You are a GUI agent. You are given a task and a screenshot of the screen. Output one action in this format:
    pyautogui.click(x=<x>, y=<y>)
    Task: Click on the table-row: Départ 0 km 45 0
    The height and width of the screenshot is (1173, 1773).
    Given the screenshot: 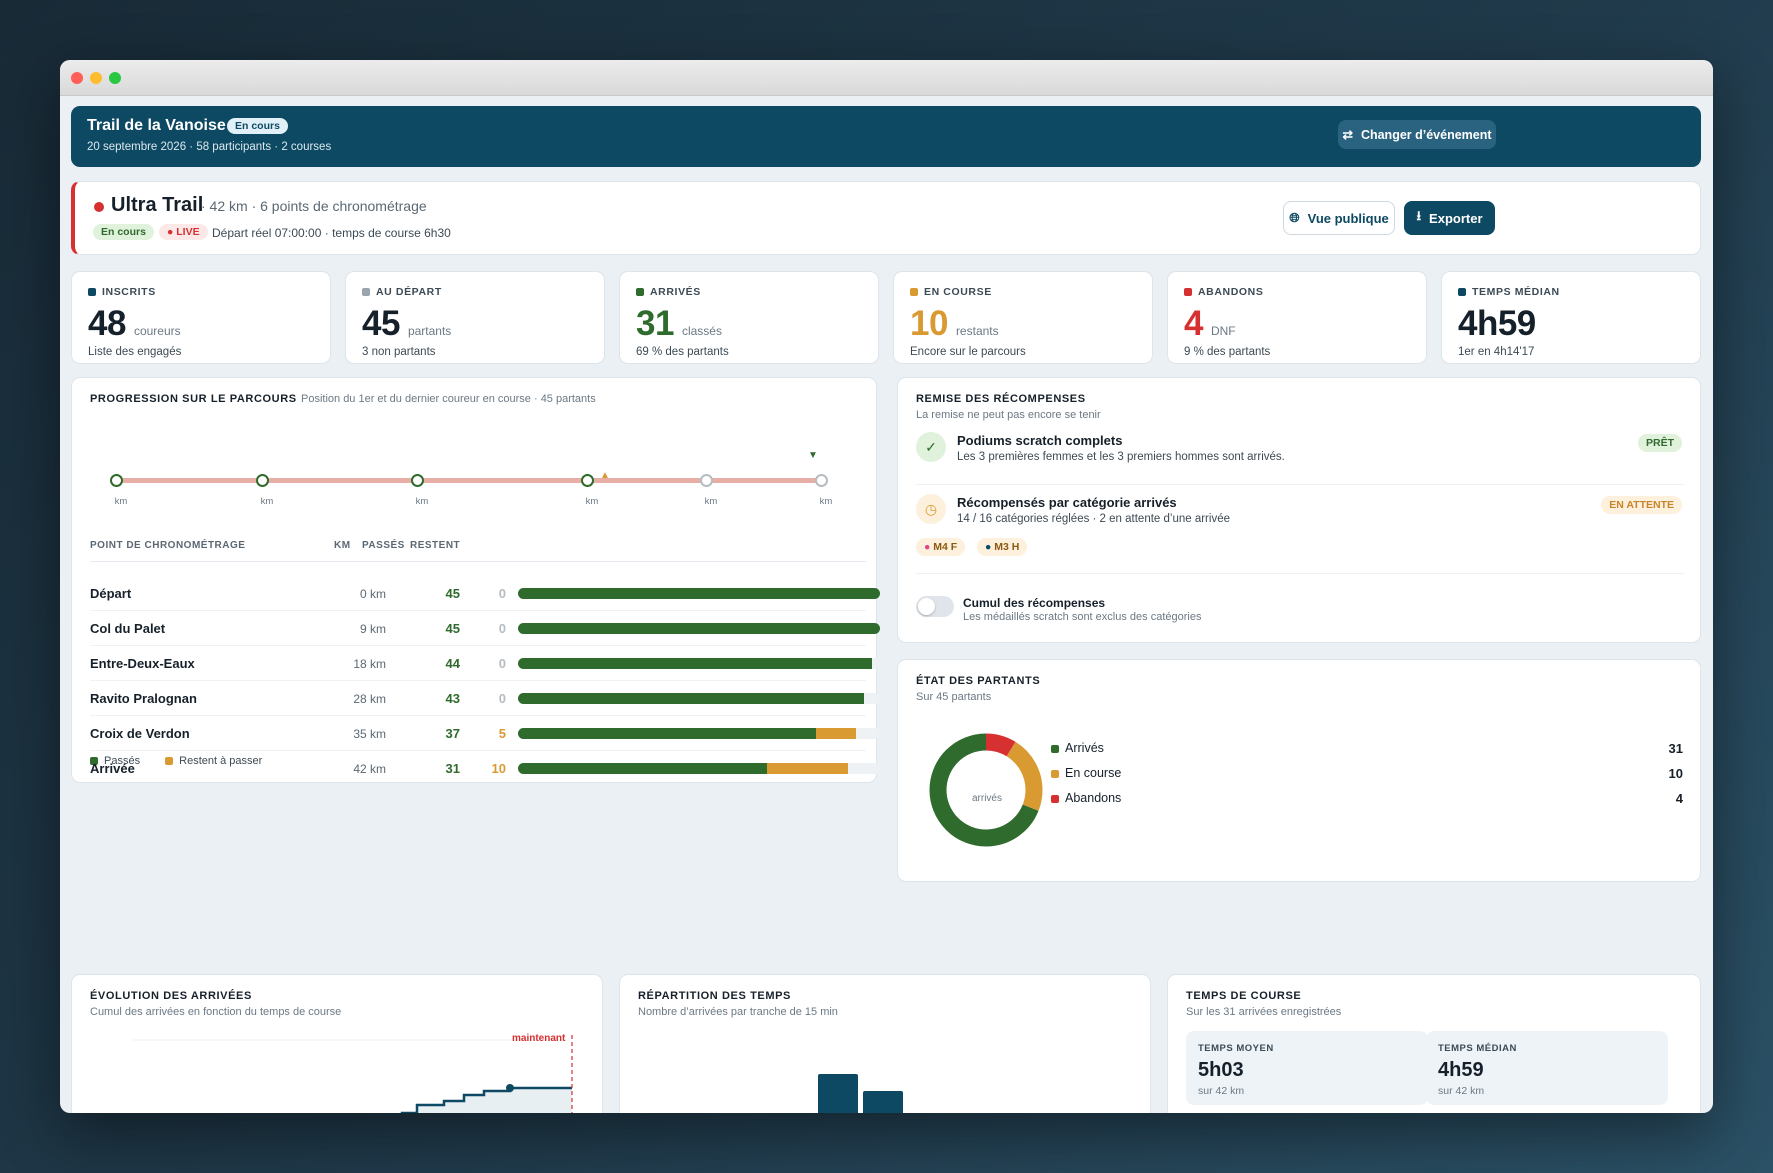 What is the action you would take?
    pyautogui.click(x=485, y=593)
    